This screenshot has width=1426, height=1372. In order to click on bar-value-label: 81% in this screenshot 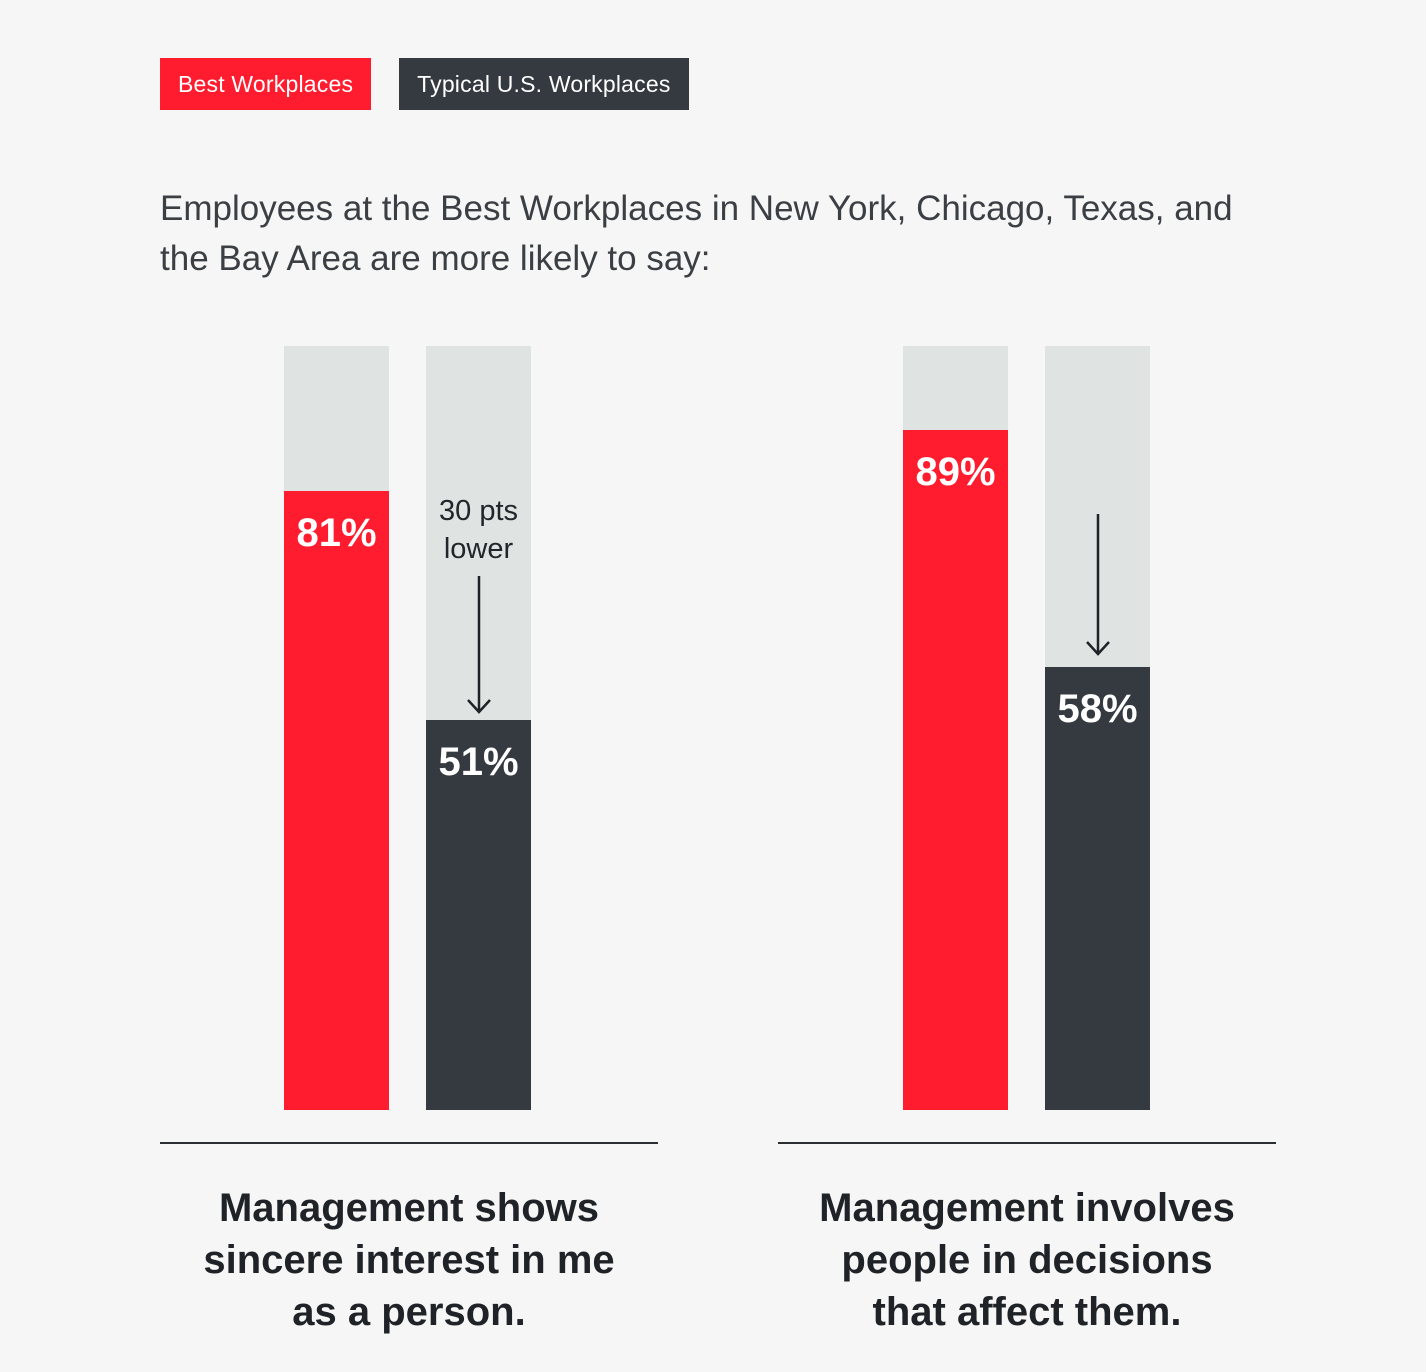, I will do `click(336, 533)`.